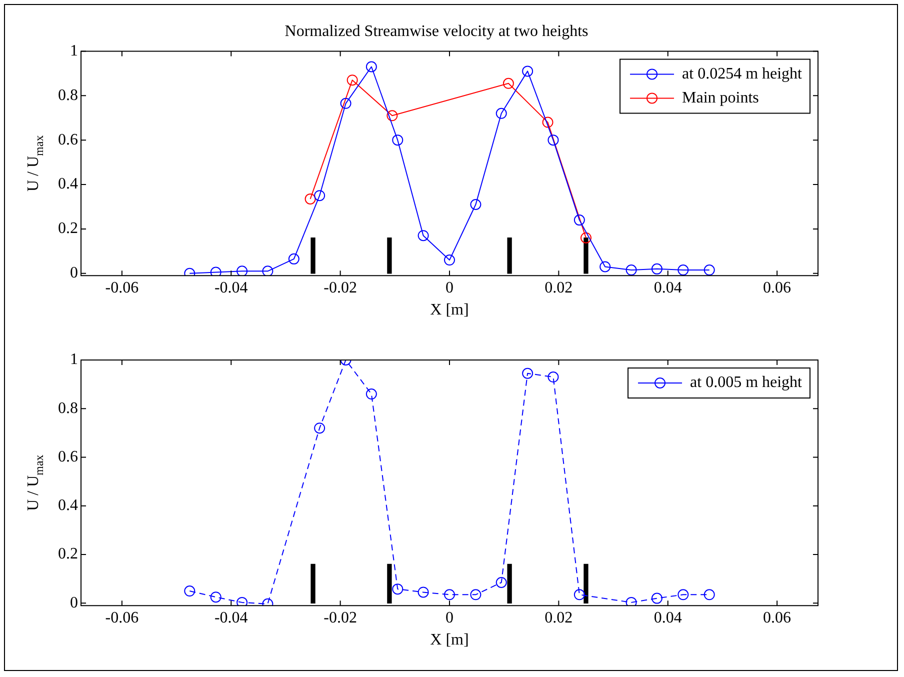 This screenshot has width=904, height=677. I want to click on legend-label: Main points, so click(720, 97).